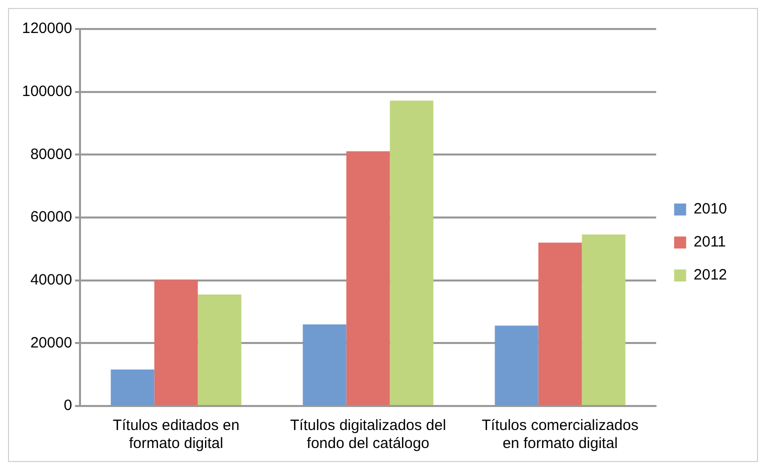  Describe the element at coordinates (51, 217) in the screenshot. I see `y-tick-label: 60000` at that location.